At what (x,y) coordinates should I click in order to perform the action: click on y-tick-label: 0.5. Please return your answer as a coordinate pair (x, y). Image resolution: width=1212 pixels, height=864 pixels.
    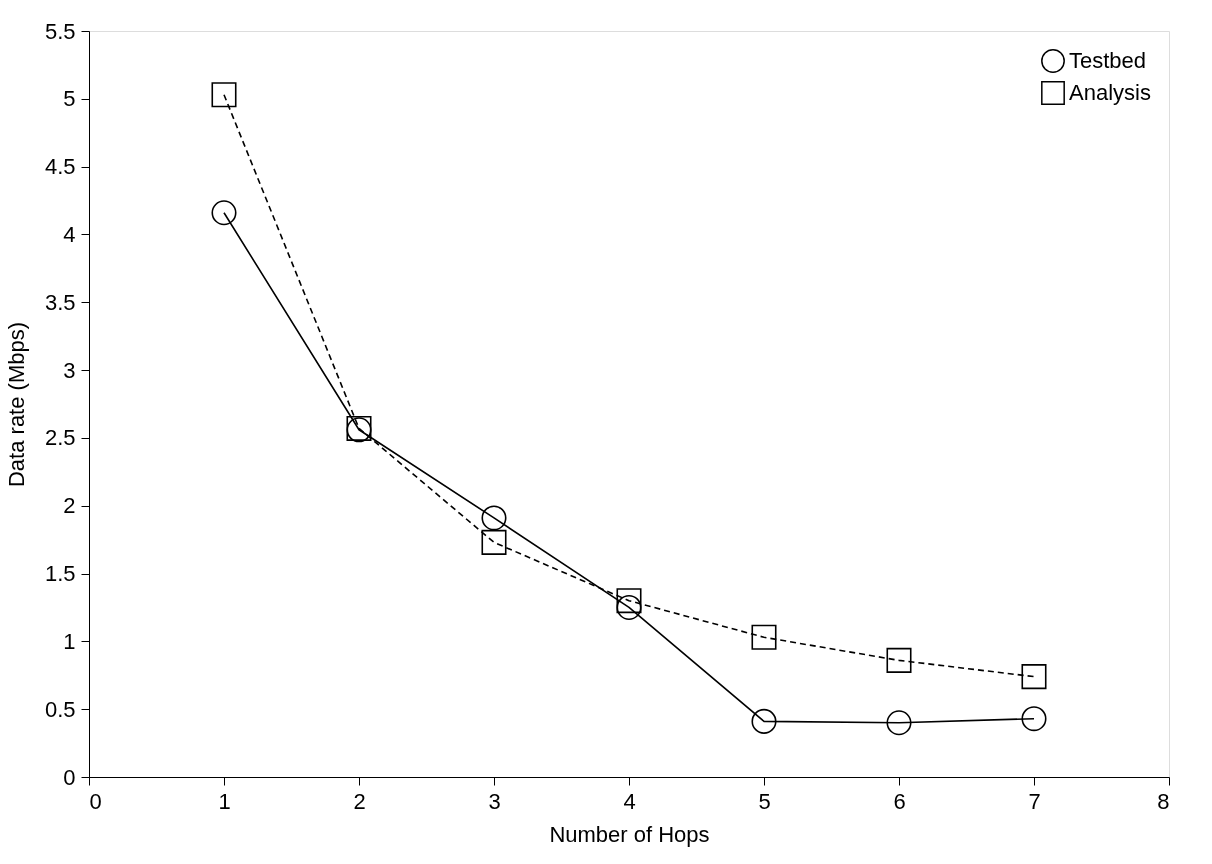
    Looking at the image, I should click on (60, 709).